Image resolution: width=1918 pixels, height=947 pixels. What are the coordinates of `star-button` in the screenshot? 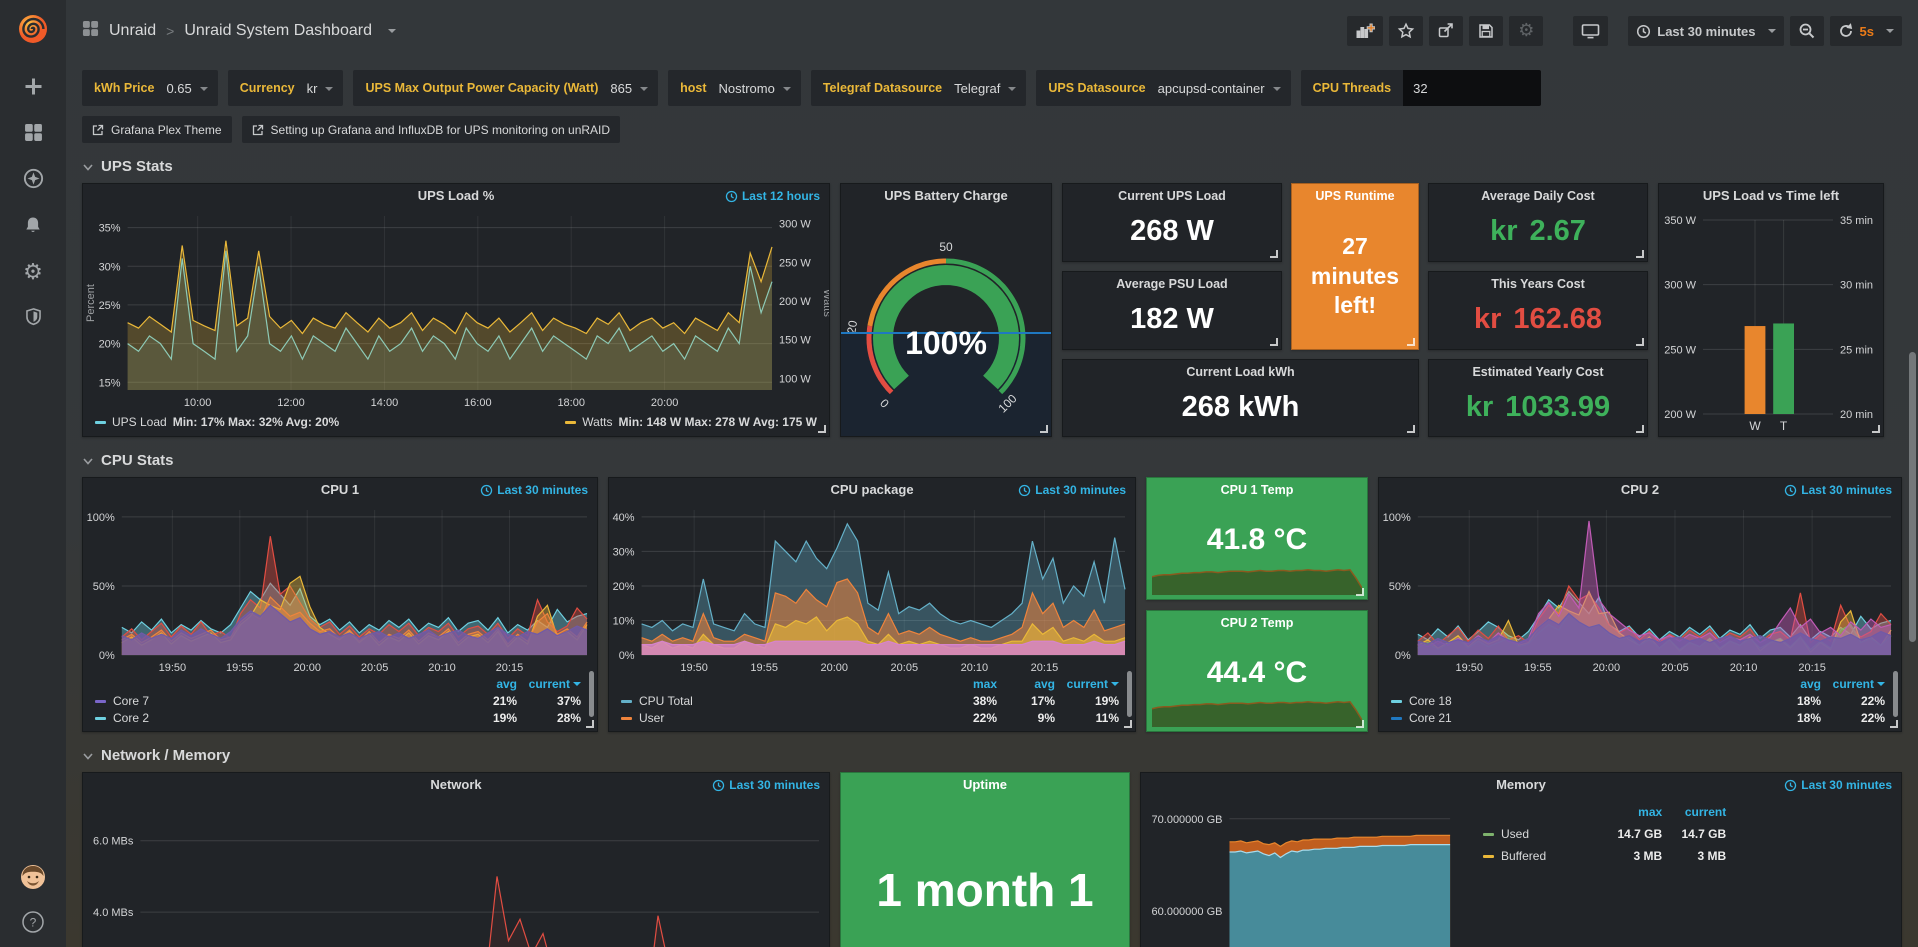 It's located at (1406, 31).